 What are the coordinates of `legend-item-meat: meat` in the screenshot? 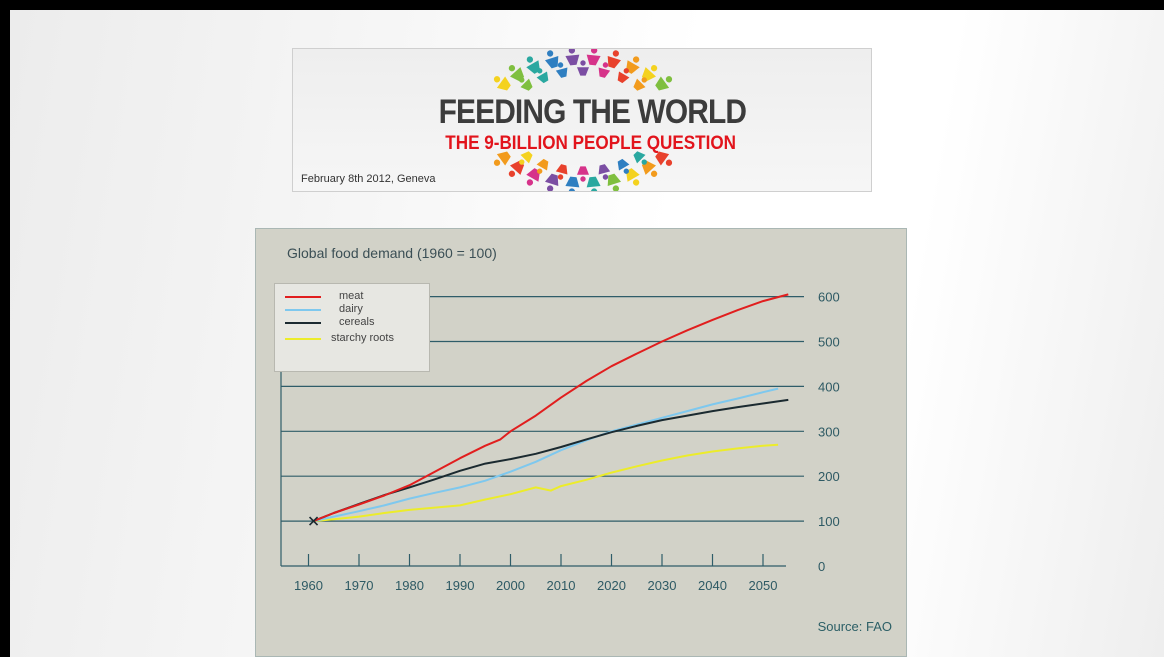 It's located at (353, 297).